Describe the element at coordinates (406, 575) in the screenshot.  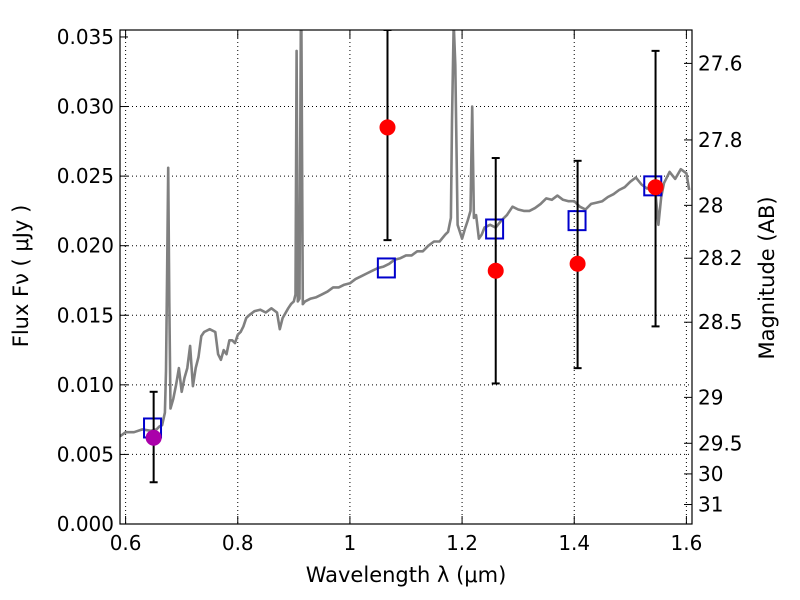
I see `x-axis-title: Wavelength λ (μm)` at that location.